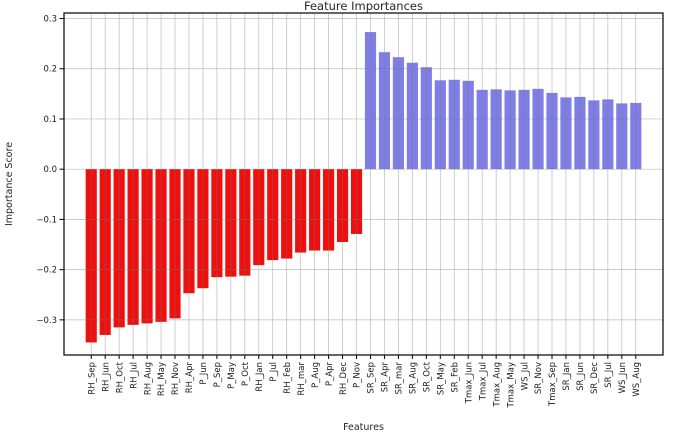  What do you see at coordinates (441, 378) in the screenshot?
I see `x-tick-label-SR_May: SR_May` at bounding box center [441, 378].